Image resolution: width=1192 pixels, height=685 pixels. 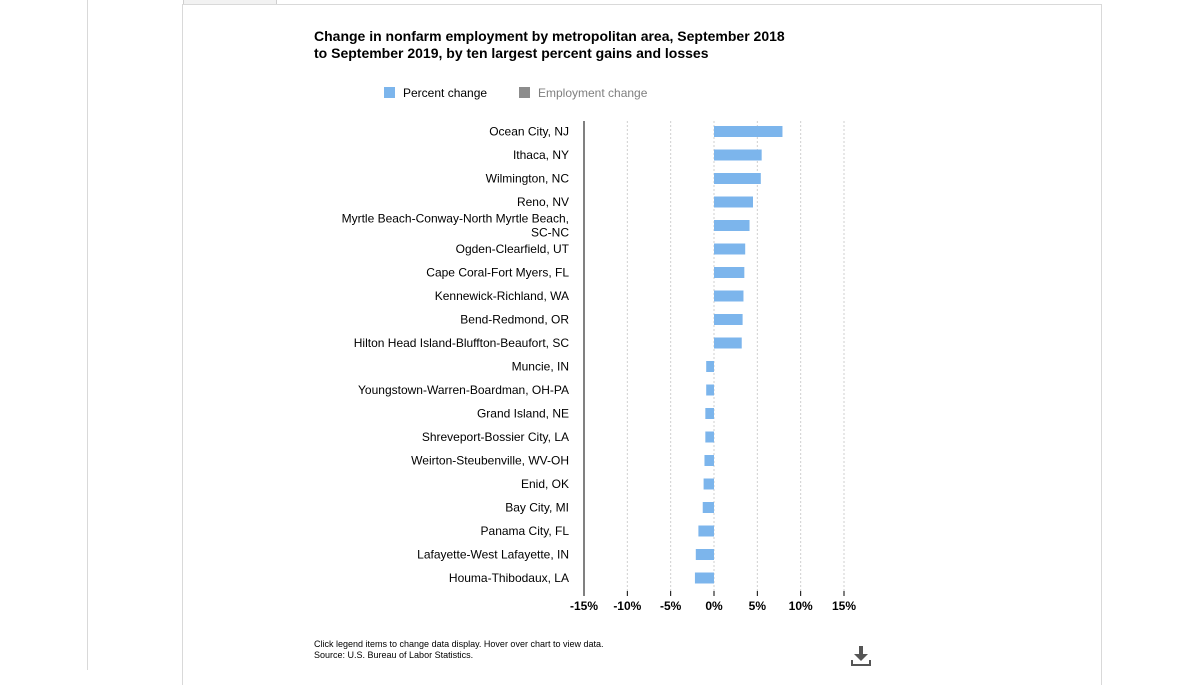 What do you see at coordinates (514, 320) in the screenshot?
I see `category-label: Bend-Redmond, OR` at bounding box center [514, 320].